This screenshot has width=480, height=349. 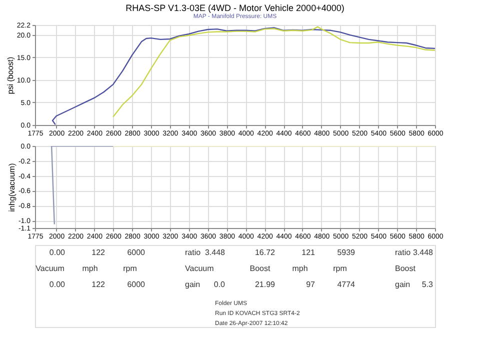 What do you see at coordinates (235, 8) in the screenshot?
I see `chart-title: RHAS-SP V1.3-03E (4WD - Motor Vehicle 2000+4000)` at bounding box center [235, 8].